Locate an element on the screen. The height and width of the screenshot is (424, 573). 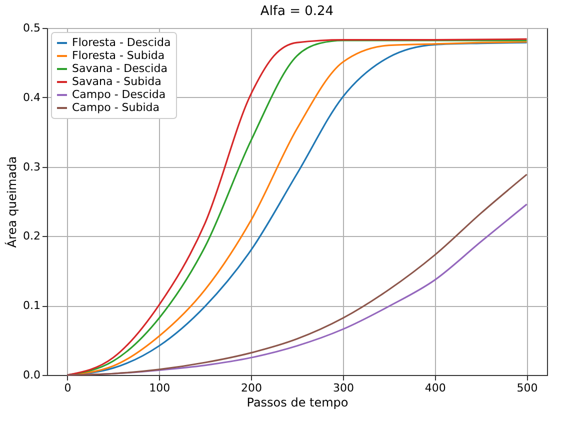
x-tick-label: 200 is located at coordinates (251, 388).